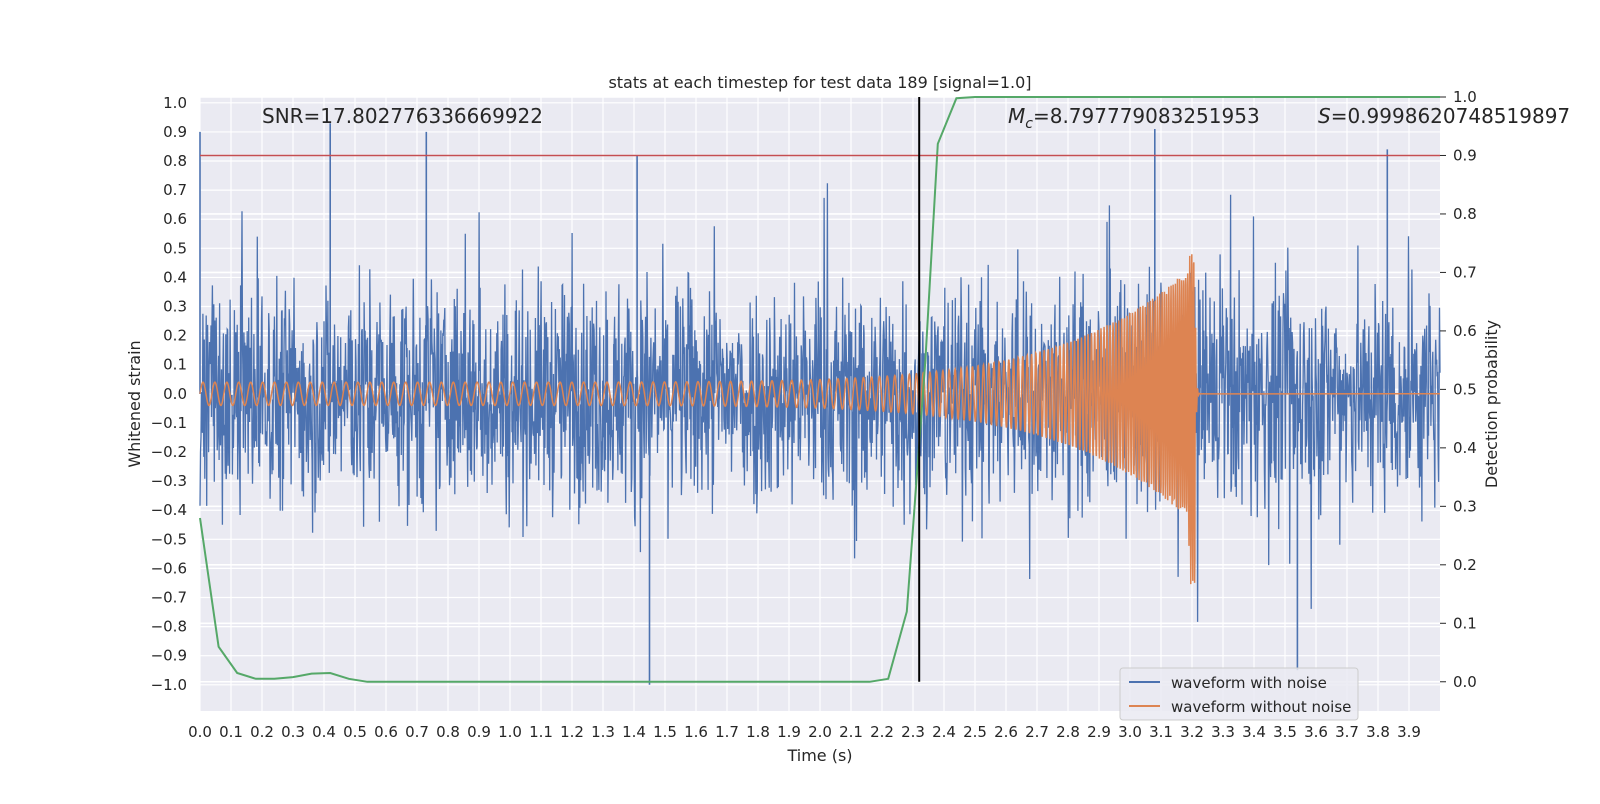 This screenshot has height=804, width=1600. Describe the element at coordinates (1378, 732) in the screenshot. I see `x-tick-label: 3.8` at that location.